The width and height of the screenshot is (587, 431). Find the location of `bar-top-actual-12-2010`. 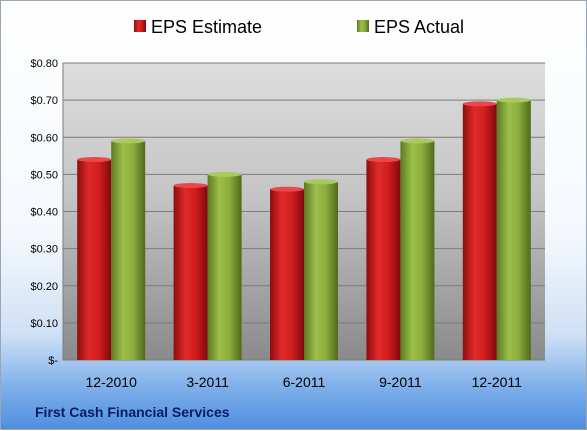

bar-top-actual-12-2010 is located at coordinates (128, 141).